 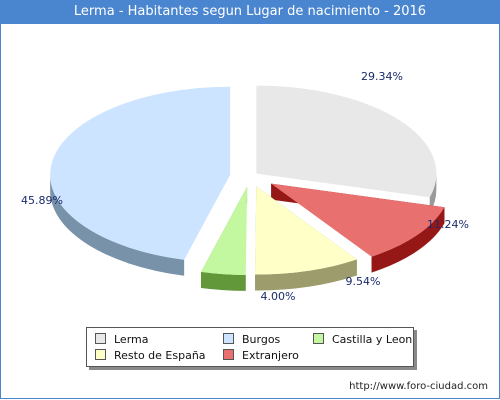 What do you see at coordinates (160, 355) in the screenshot?
I see `legend-label-resto-de-espana: Resto de España` at bounding box center [160, 355].